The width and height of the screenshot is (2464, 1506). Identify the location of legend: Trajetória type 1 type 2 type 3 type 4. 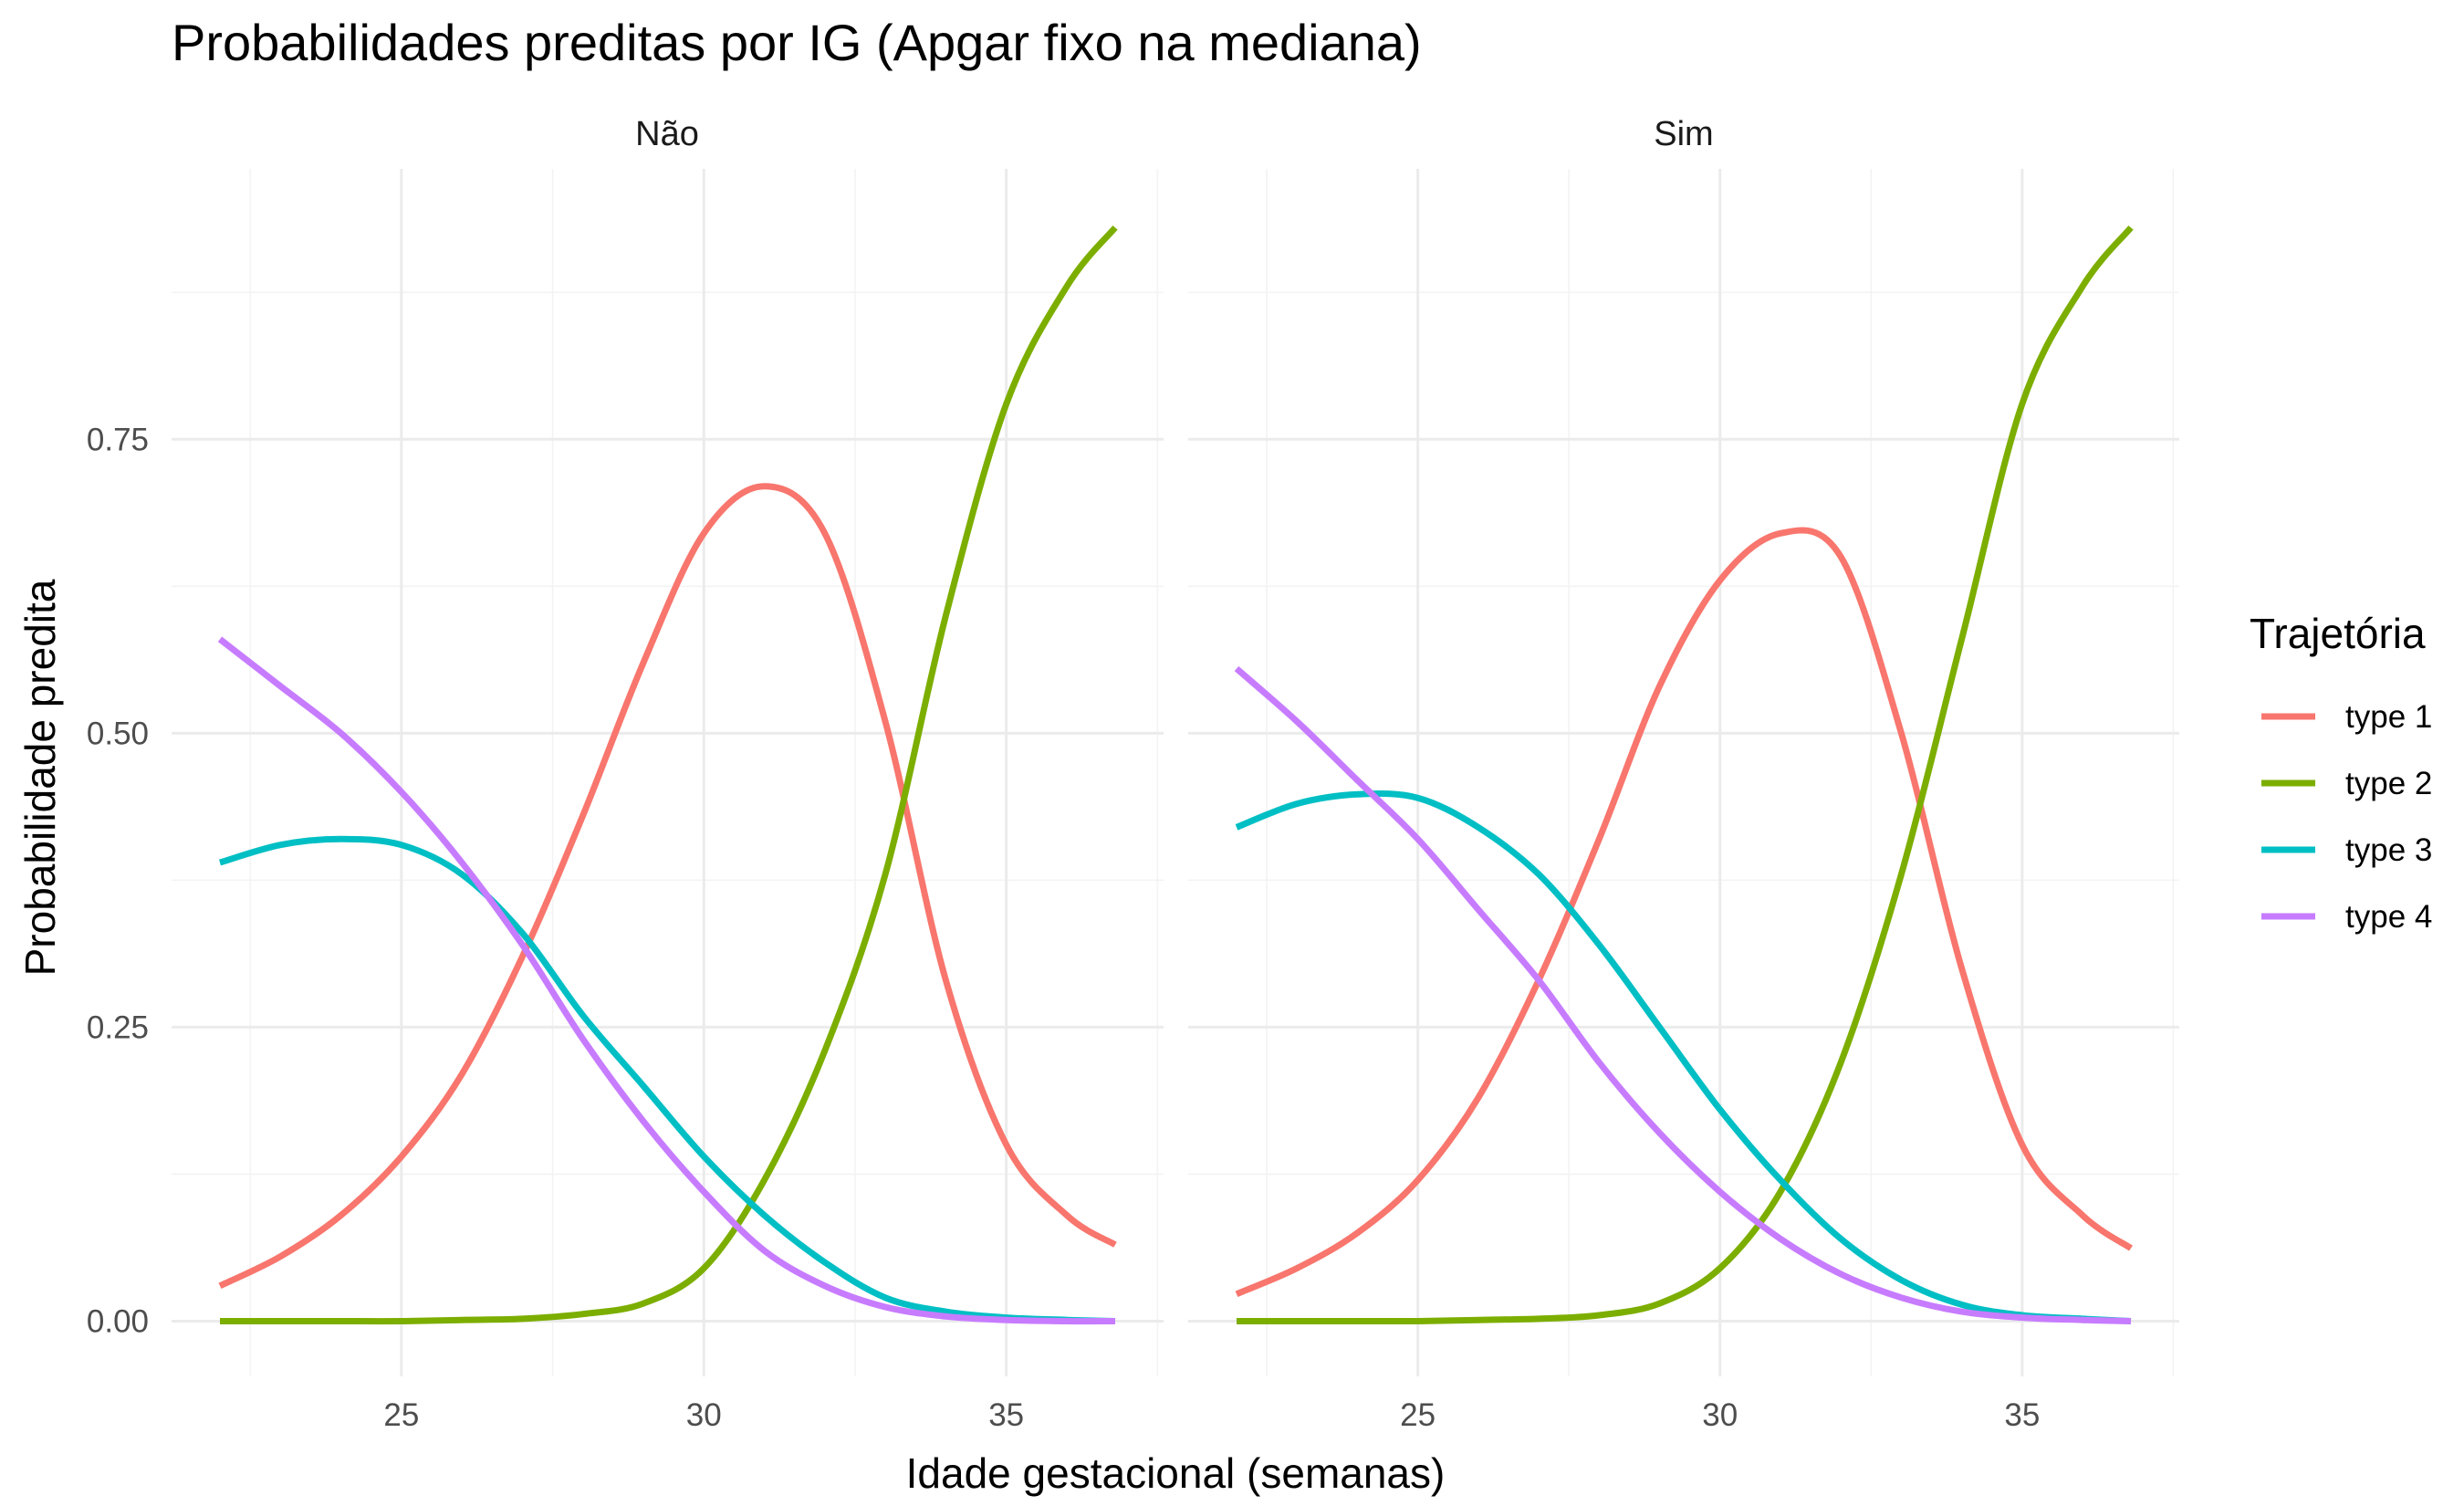
(2341, 772).